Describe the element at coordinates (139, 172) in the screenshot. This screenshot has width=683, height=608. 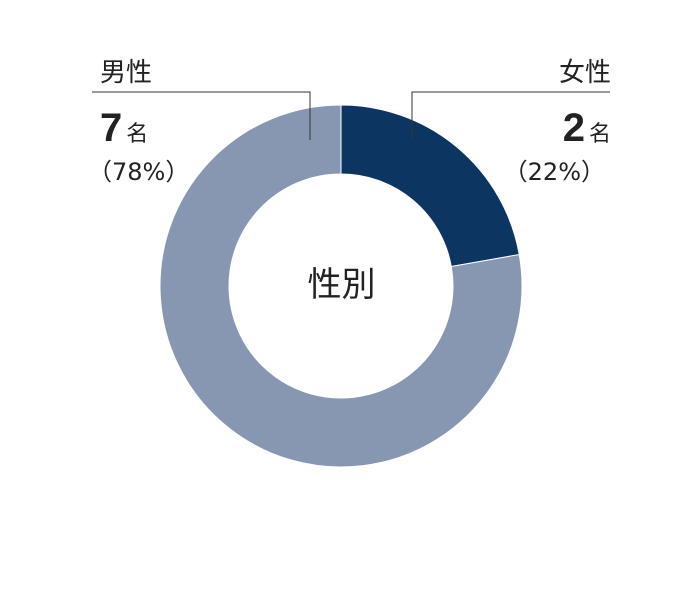
I see `male-percent-label: （78%）` at that location.